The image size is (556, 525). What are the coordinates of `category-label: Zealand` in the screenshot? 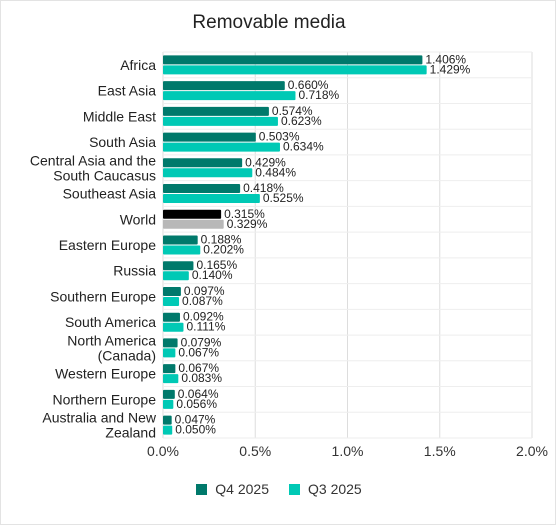 It's located at (130, 433).